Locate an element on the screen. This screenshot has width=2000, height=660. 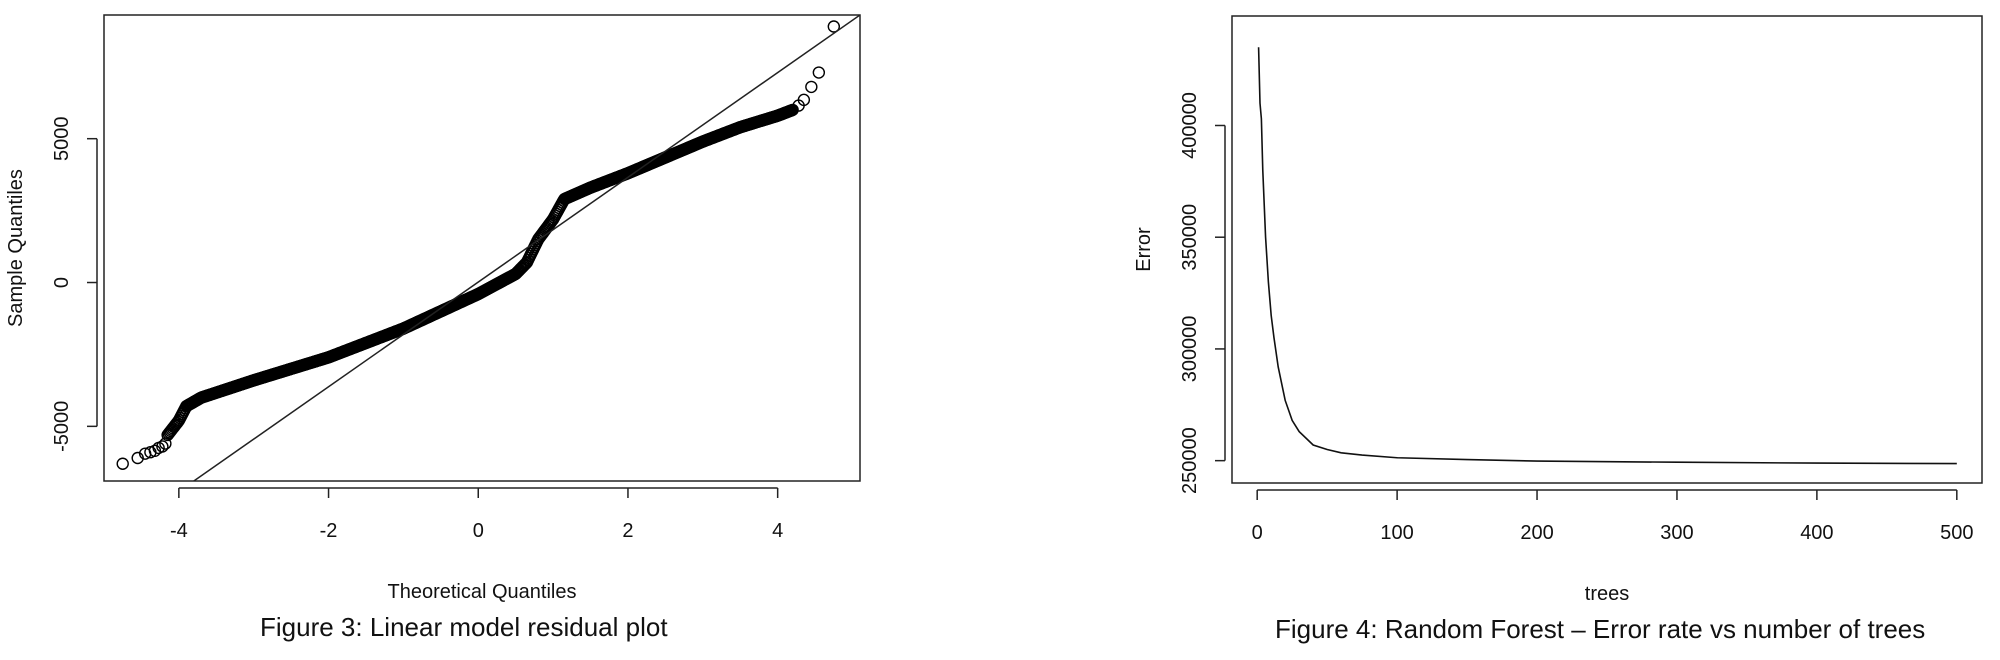
y-tick-label: 350000 is located at coordinates (1190, 237).